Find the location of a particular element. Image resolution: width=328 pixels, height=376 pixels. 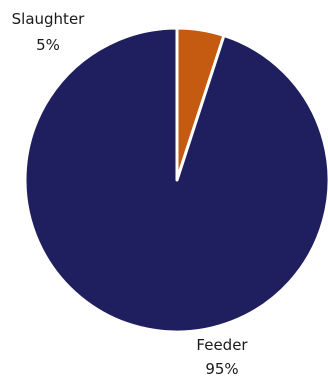

slice-label-slaughter-name: Slaughter is located at coordinates (49, 19).